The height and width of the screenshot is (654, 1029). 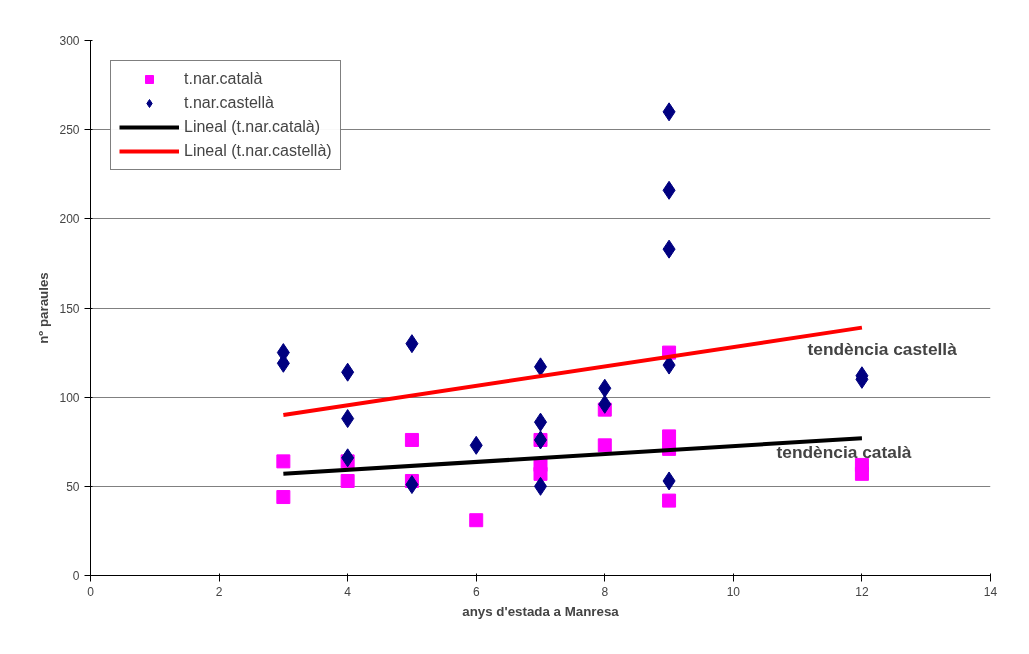 I want to click on annotation: tendència català, so click(x=844, y=451).